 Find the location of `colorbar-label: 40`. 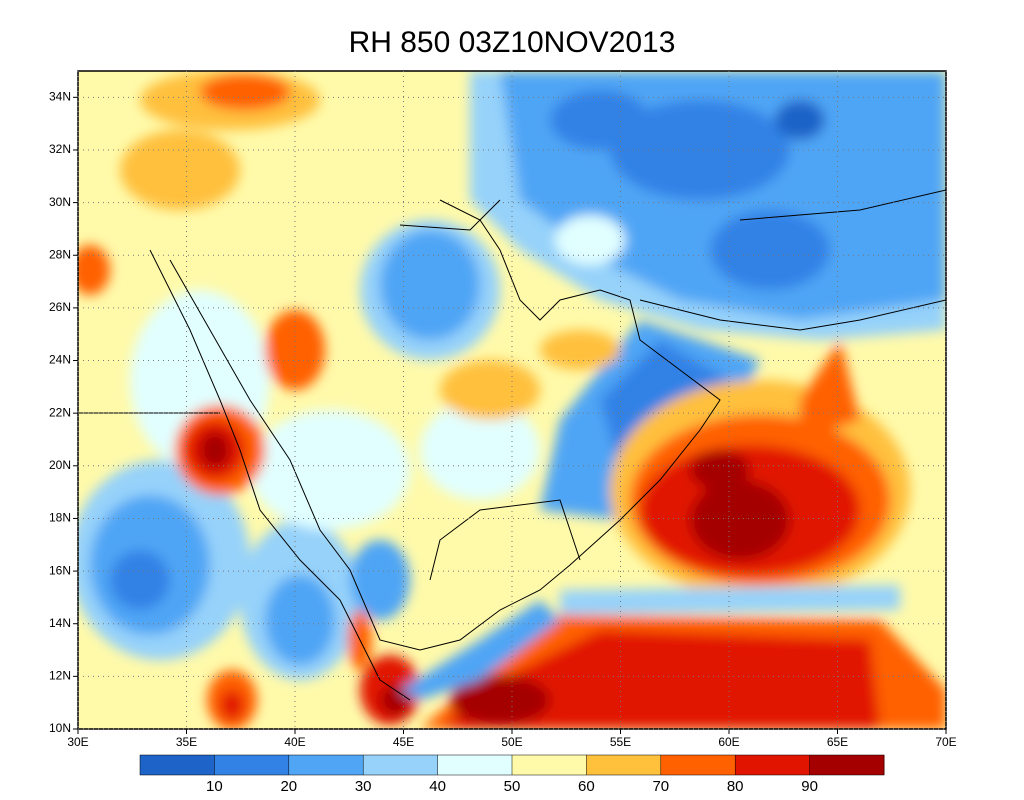

colorbar-label: 40 is located at coordinates (437, 786).